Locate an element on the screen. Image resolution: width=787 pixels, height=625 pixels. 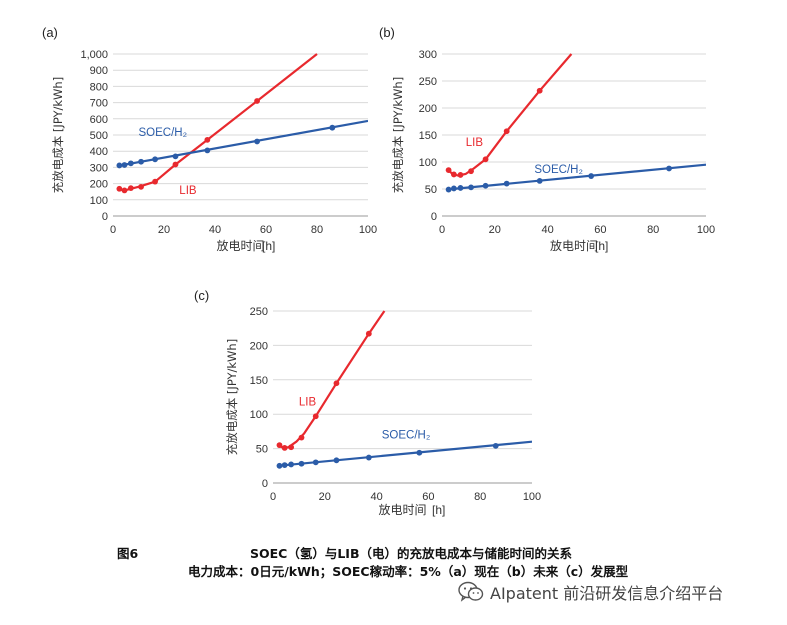
y-tick-label: 900 is located at coordinates (99, 71).